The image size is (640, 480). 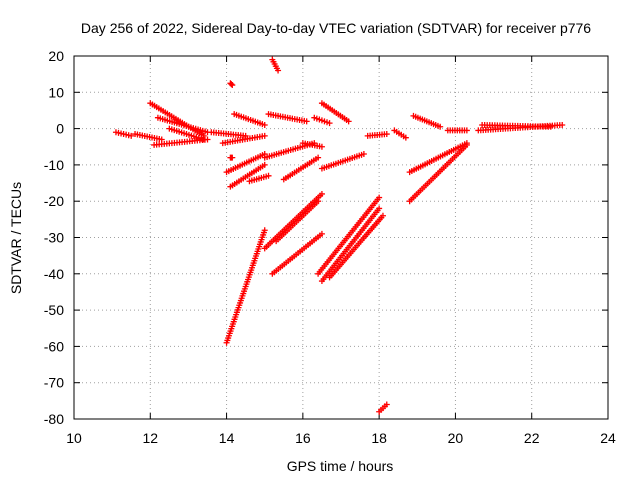 I want to click on y-tick-label: -60, so click(x=54, y=346).